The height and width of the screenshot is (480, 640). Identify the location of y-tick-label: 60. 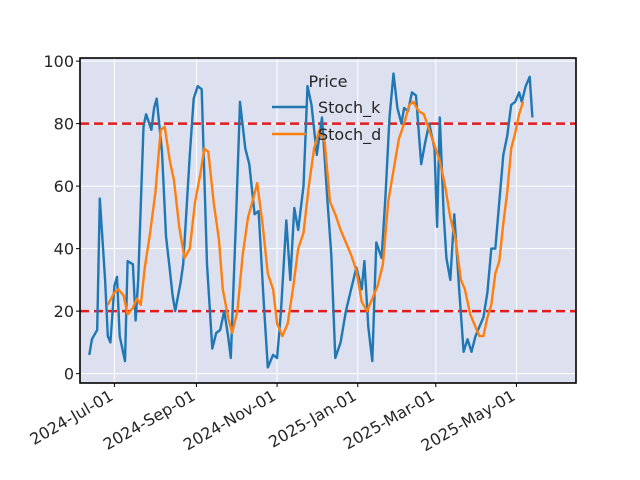
(64, 186).